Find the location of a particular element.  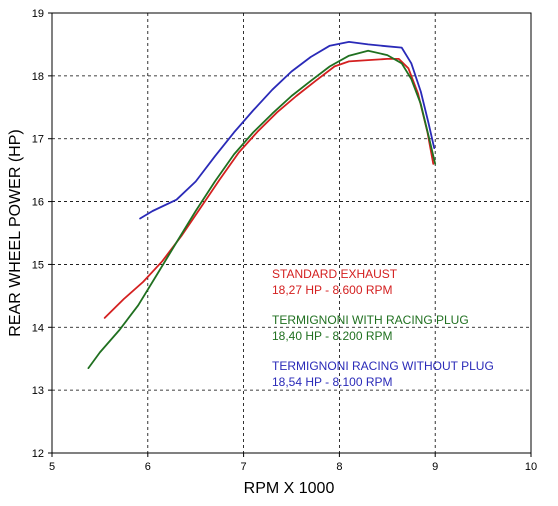

y-tick-label-18: 18 is located at coordinates (38, 77).